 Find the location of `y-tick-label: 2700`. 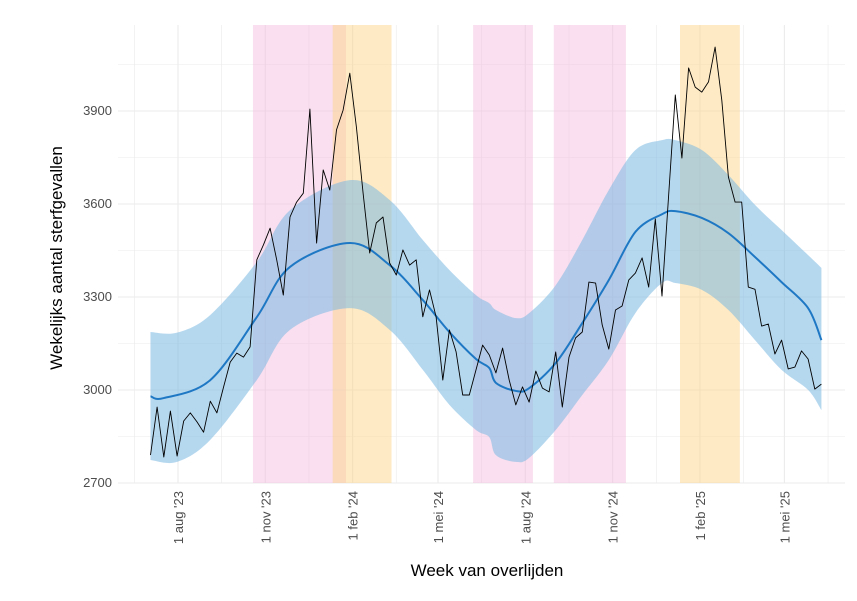

y-tick-label: 2700 is located at coordinates (97, 482).